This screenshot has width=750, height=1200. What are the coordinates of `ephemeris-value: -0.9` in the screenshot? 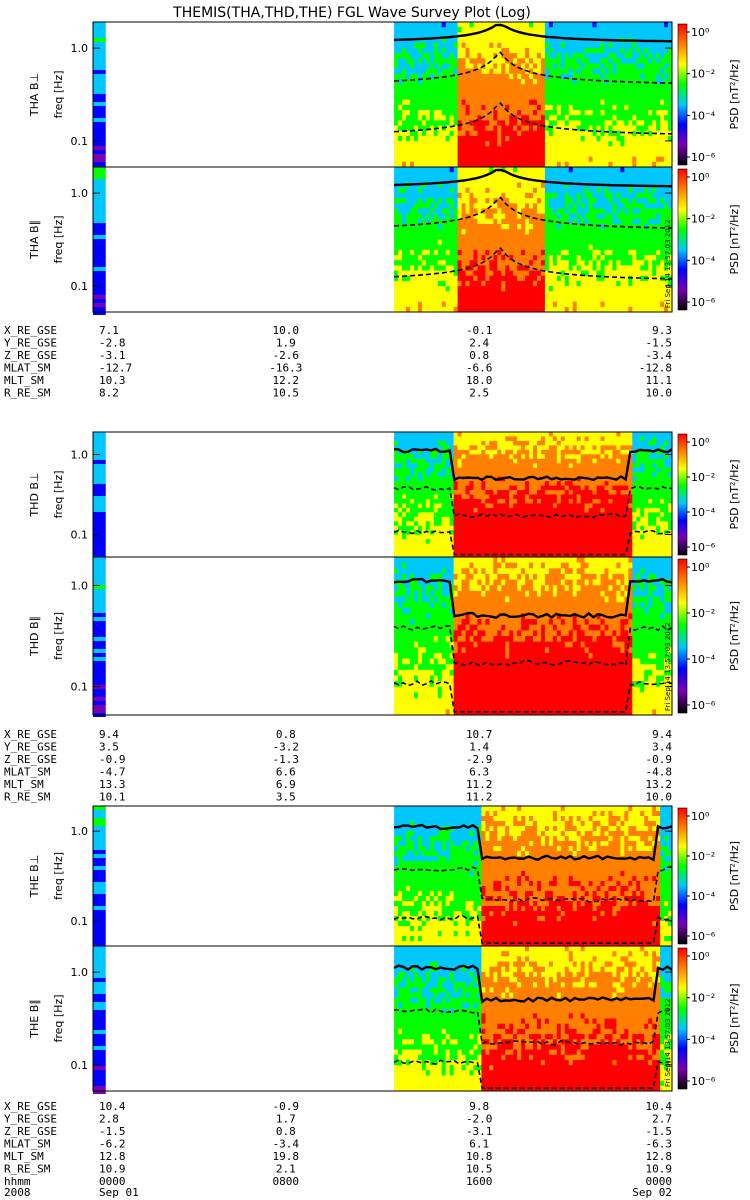 It's located at (659, 759).